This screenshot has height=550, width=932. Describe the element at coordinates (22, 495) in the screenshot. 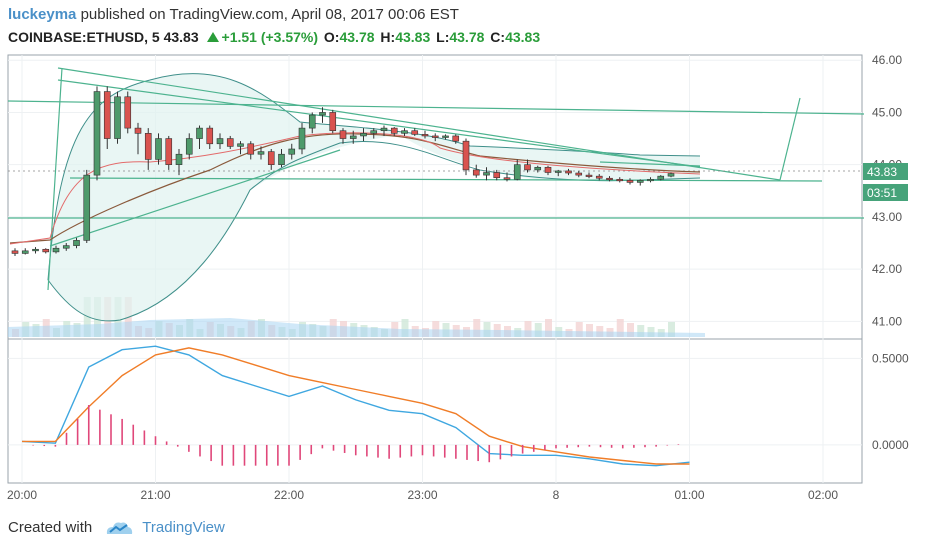

I see `time-tick-label: 20:00` at that location.